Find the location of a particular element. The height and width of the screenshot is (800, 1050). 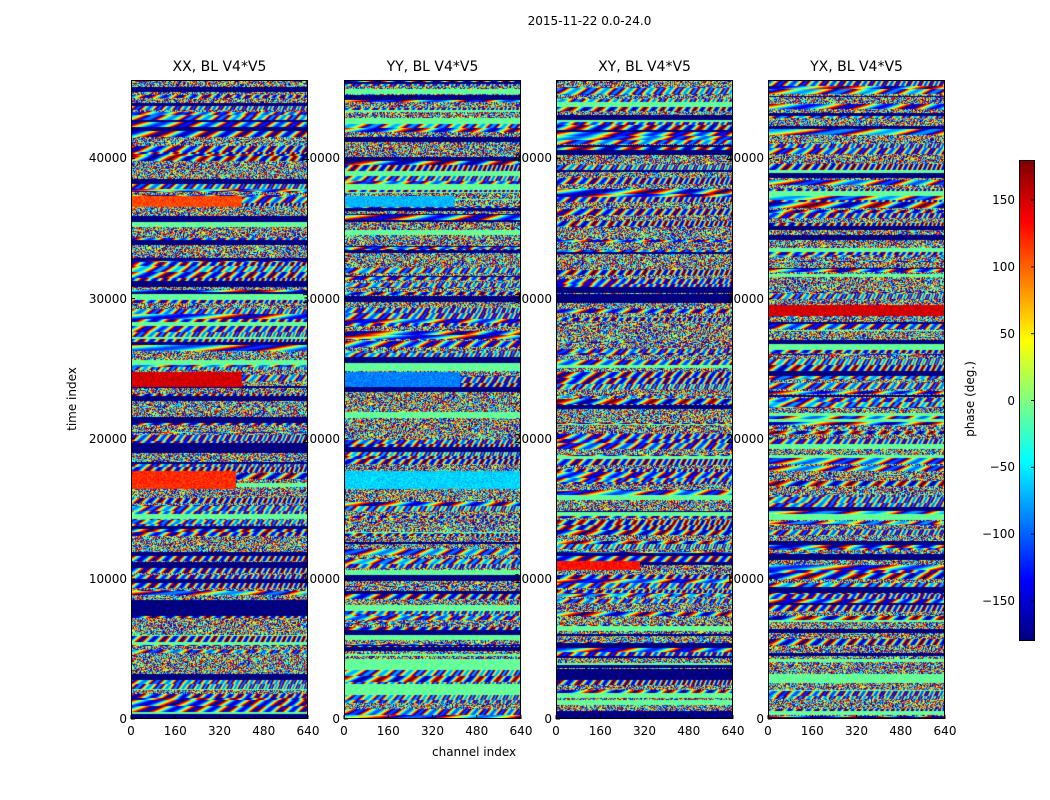

colorbar-tick-label: −100 is located at coordinates (998, 534).